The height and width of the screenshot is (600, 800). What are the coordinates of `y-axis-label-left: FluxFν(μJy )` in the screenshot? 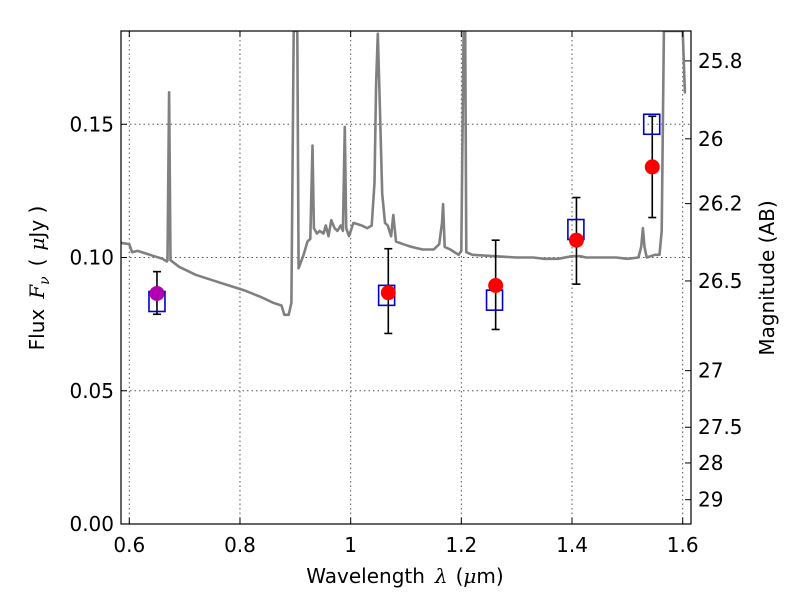 It's located at (39, 278).